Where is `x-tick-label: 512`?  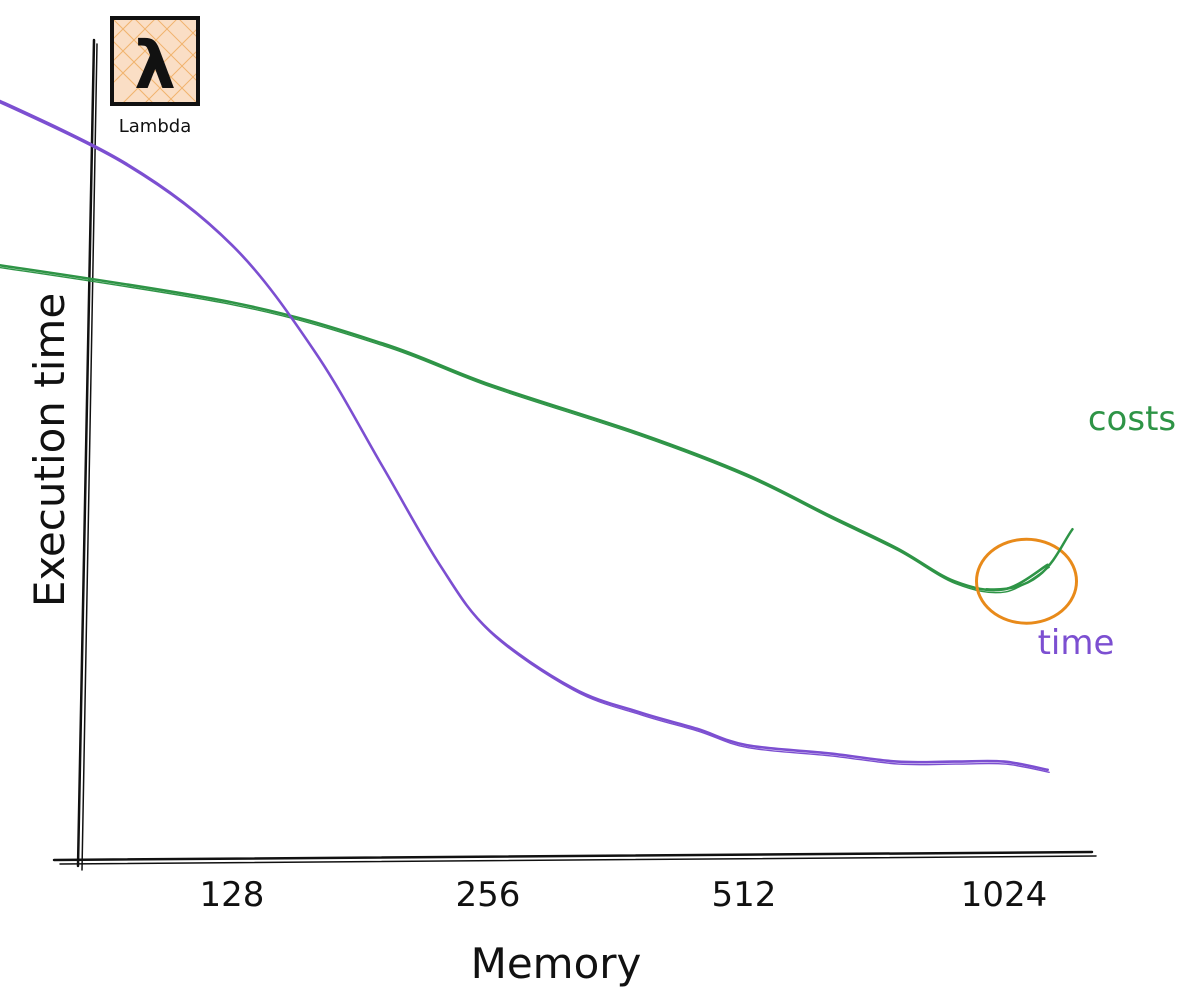 x-tick-label: 512 is located at coordinates (744, 895).